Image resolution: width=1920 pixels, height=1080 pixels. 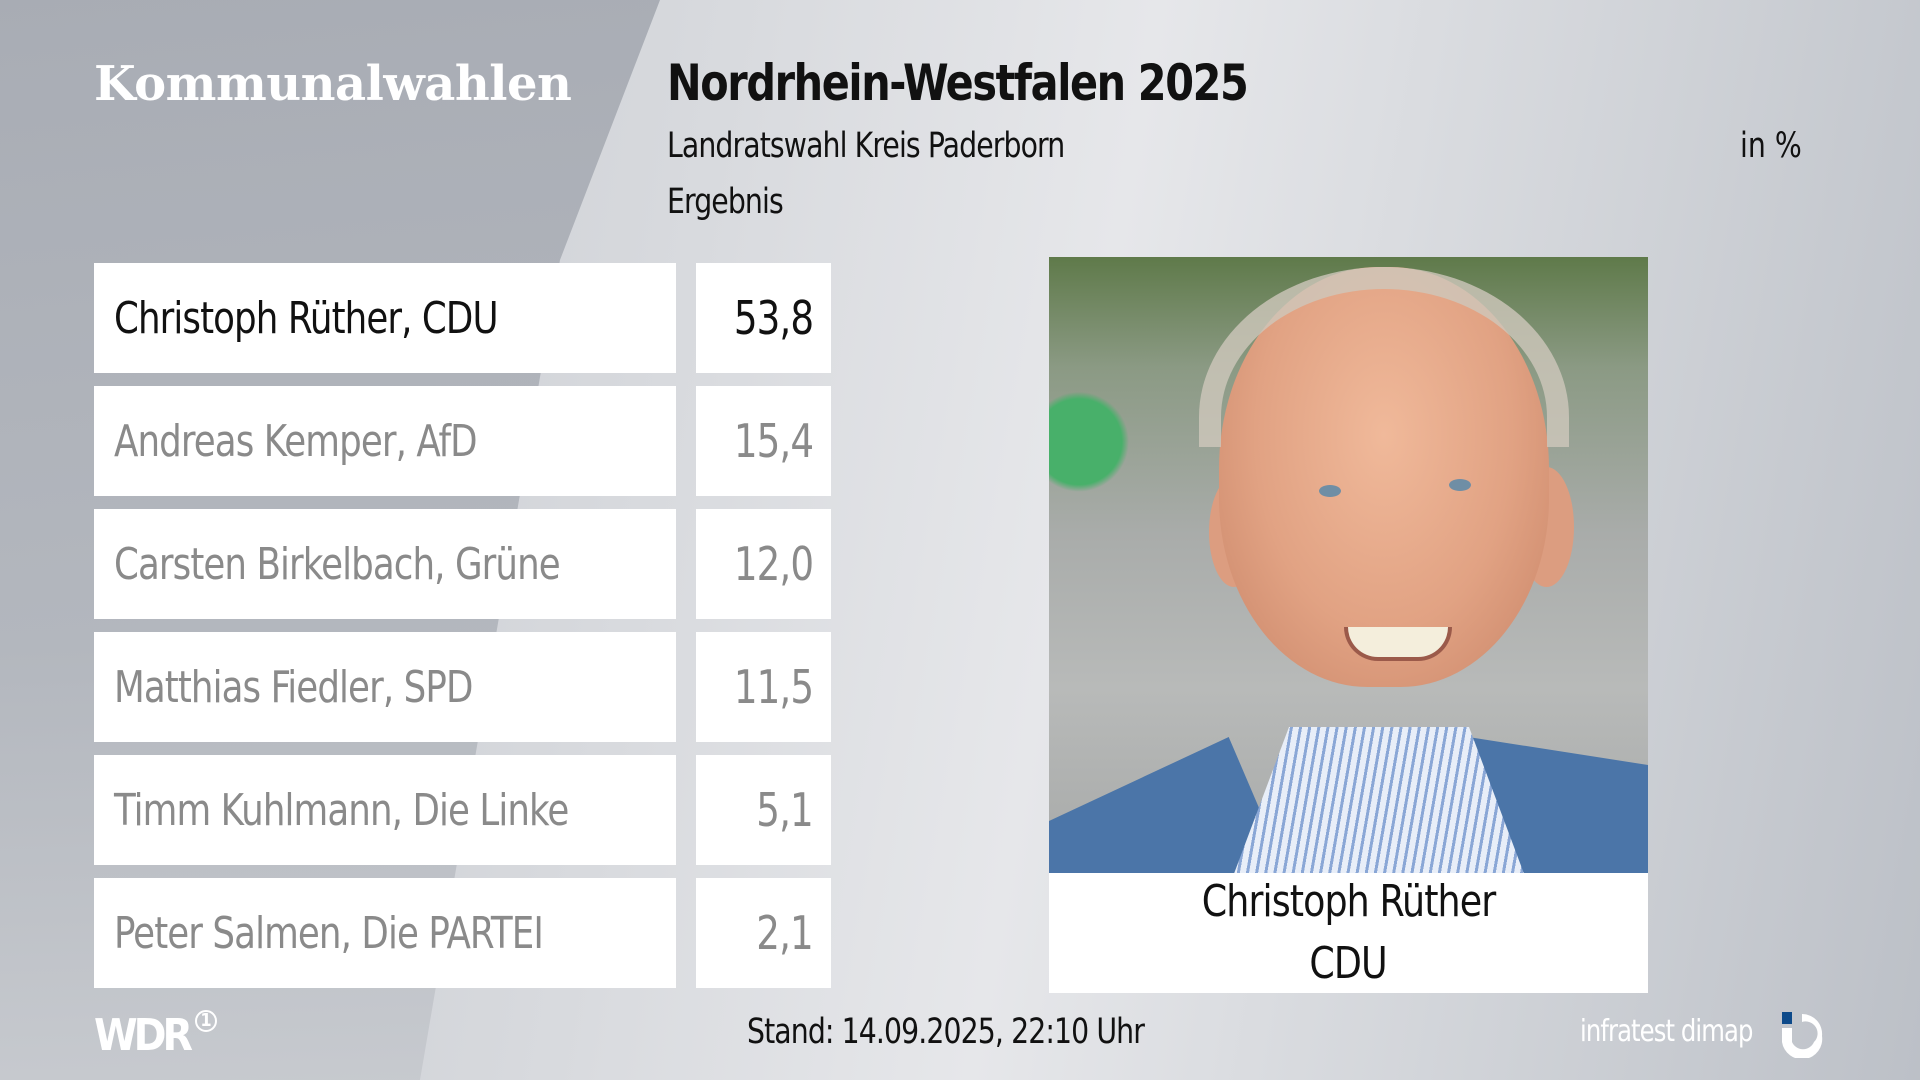 What do you see at coordinates (1348, 963) in the screenshot?
I see `winner-party: CDU` at bounding box center [1348, 963].